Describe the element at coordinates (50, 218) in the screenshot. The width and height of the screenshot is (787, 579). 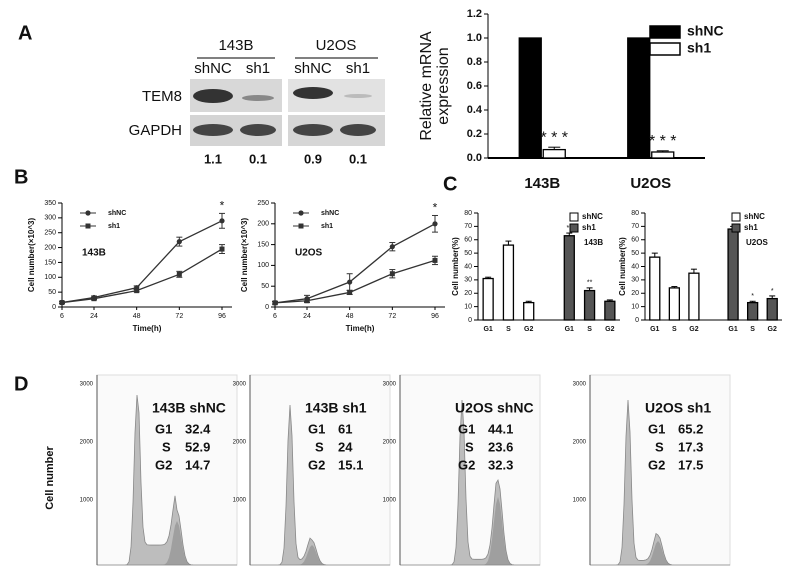
I see `y-tick-label: 300` at that location.